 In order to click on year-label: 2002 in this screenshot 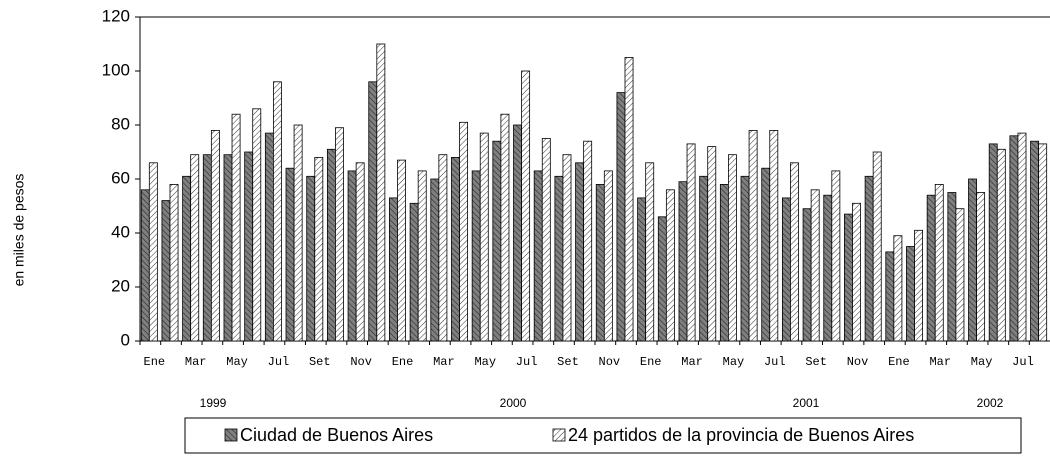, I will do `click(990, 403)`.